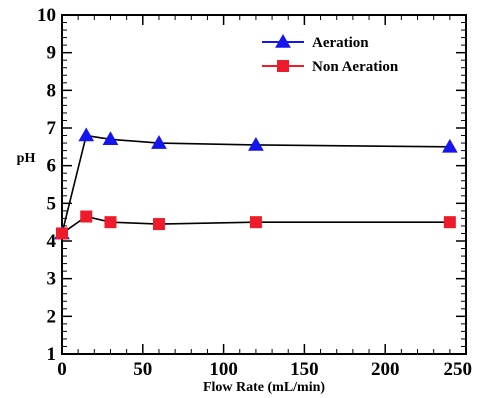 The width and height of the screenshot is (488, 398). I want to click on y-tick-label: 9, so click(52, 53).